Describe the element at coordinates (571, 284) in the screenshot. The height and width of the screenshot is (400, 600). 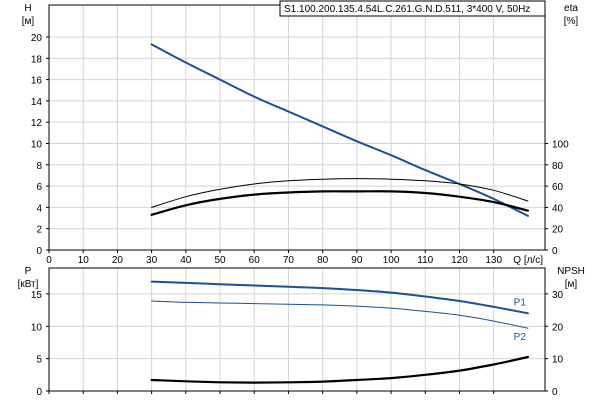
I see `bottom-right-axis-unit: [м]` at that location.